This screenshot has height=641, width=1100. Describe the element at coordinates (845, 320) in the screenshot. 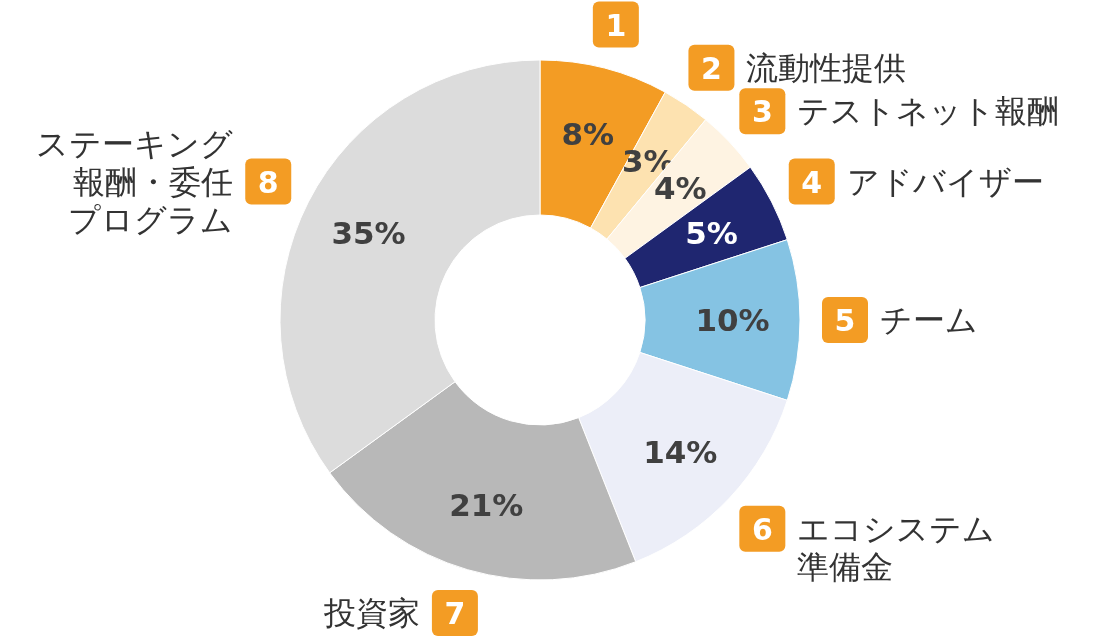

I see `text: 5` at that location.